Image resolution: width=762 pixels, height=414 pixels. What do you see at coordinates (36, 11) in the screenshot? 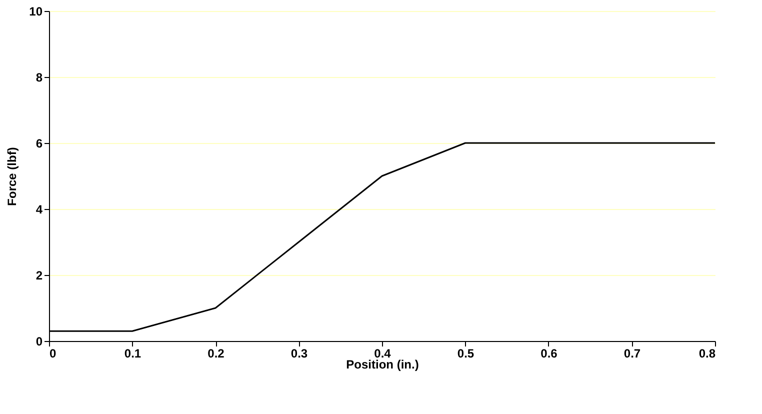
I see `y-tick-label: 10` at bounding box center [36, 11].